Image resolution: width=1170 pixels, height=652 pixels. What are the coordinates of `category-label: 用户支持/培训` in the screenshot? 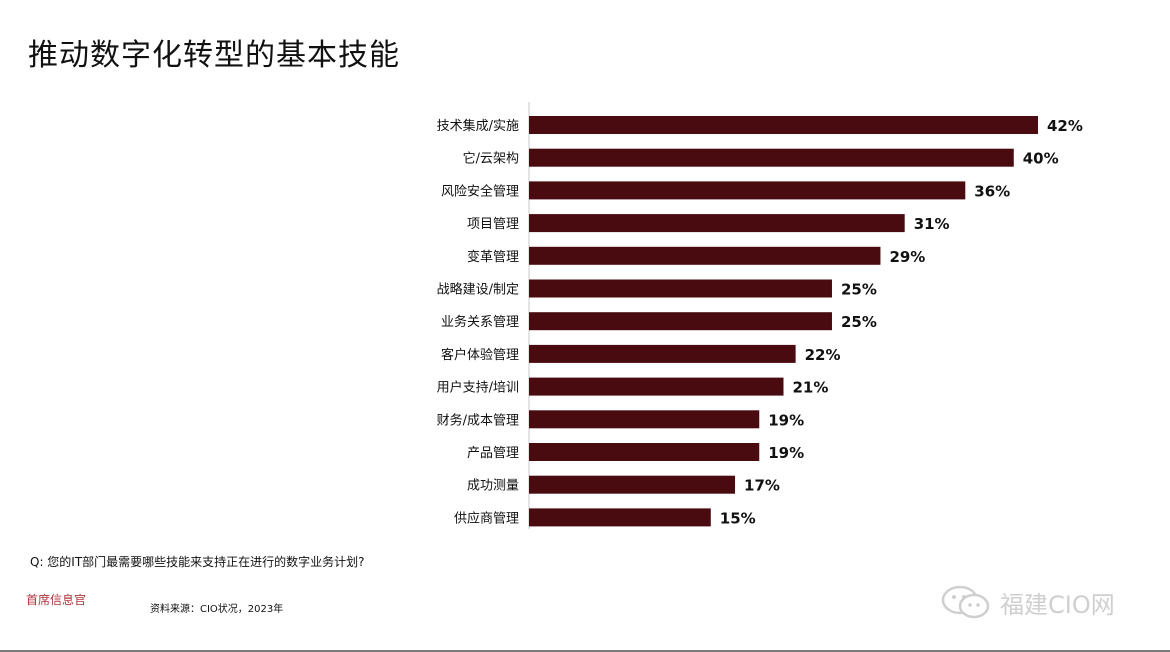 It's located at (478, 388).